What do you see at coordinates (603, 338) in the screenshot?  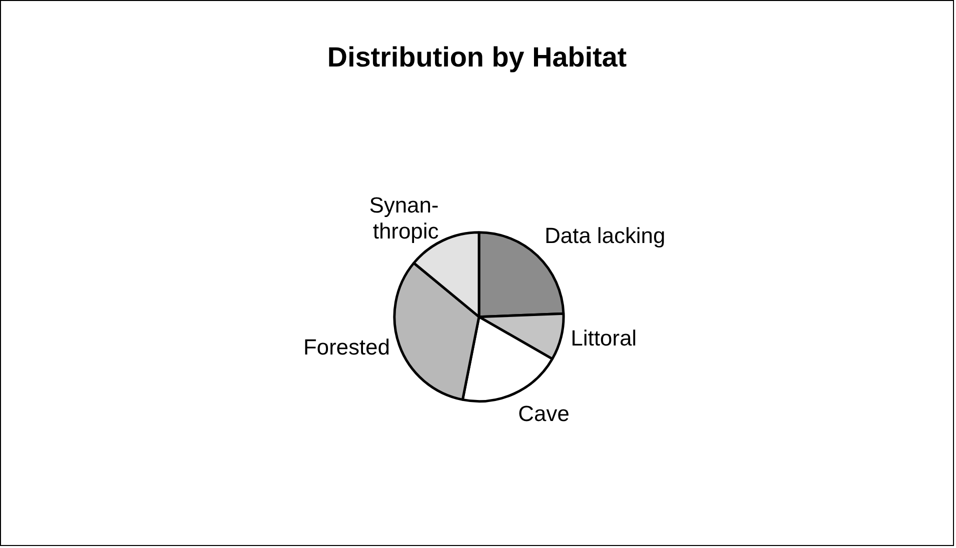 I see `slice-label: Littoral` at bounding box center [603, 338].